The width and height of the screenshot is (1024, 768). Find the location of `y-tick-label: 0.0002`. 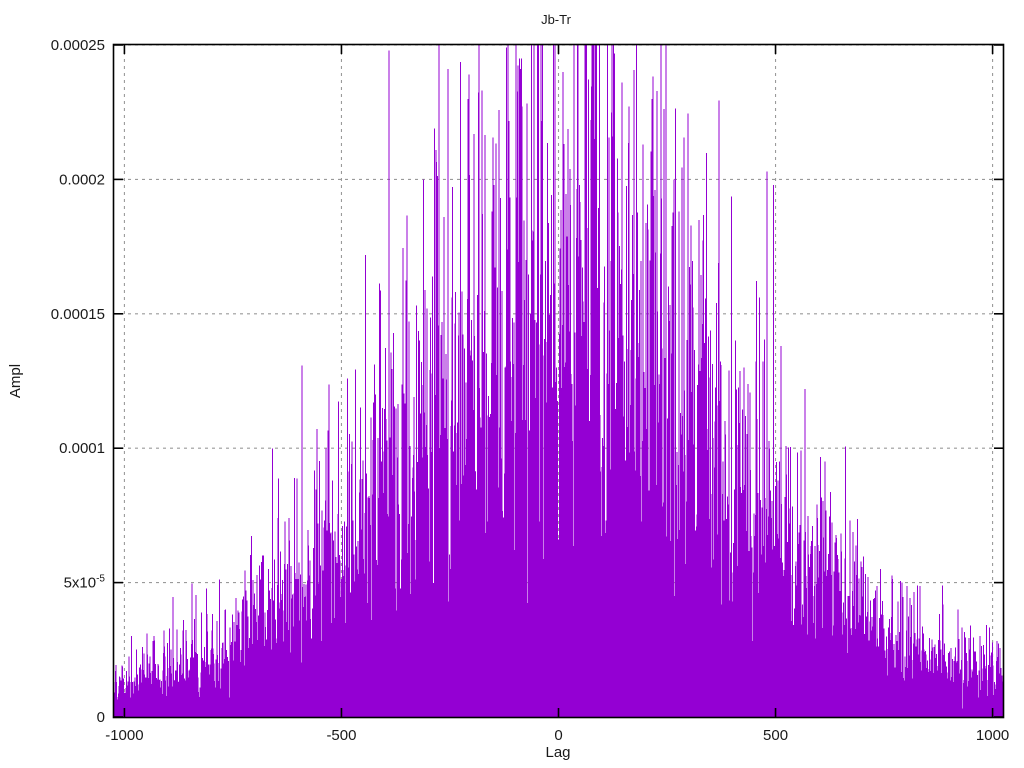

y-tick-label: 0.0002 is located at coordinates (82, 179).